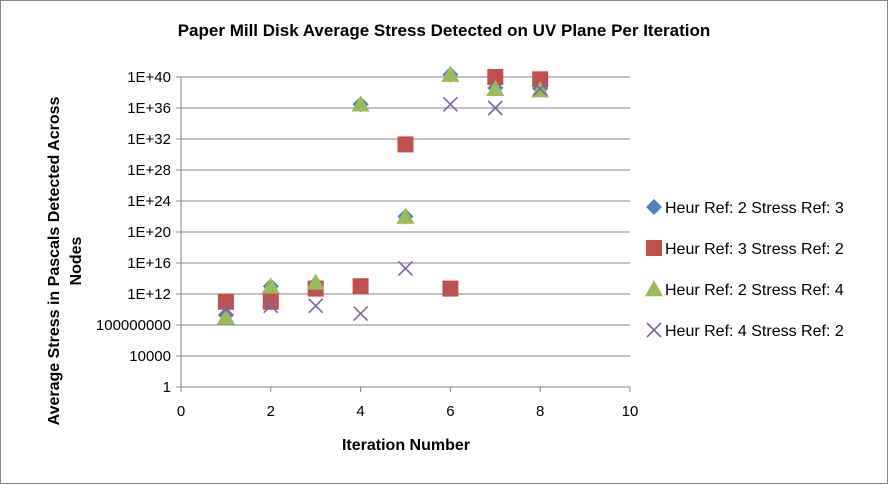 The image size is (888, 488). I want to click on y-tick-label: 1E+20, so click(149, 232).